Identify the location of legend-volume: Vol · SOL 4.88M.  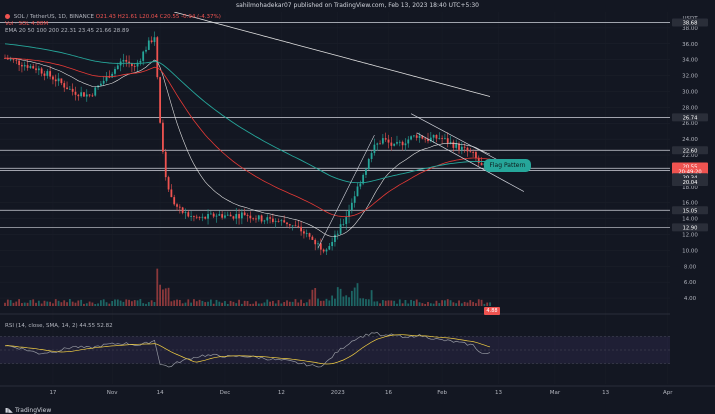
(113, 24).